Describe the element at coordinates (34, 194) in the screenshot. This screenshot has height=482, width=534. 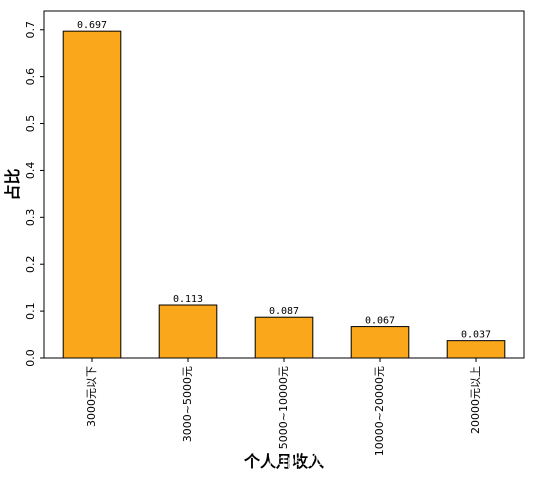
I see `y-axis: 0.0 0.1 0.2 0.3 0.4 0.5 0.6 0.7` at that location.